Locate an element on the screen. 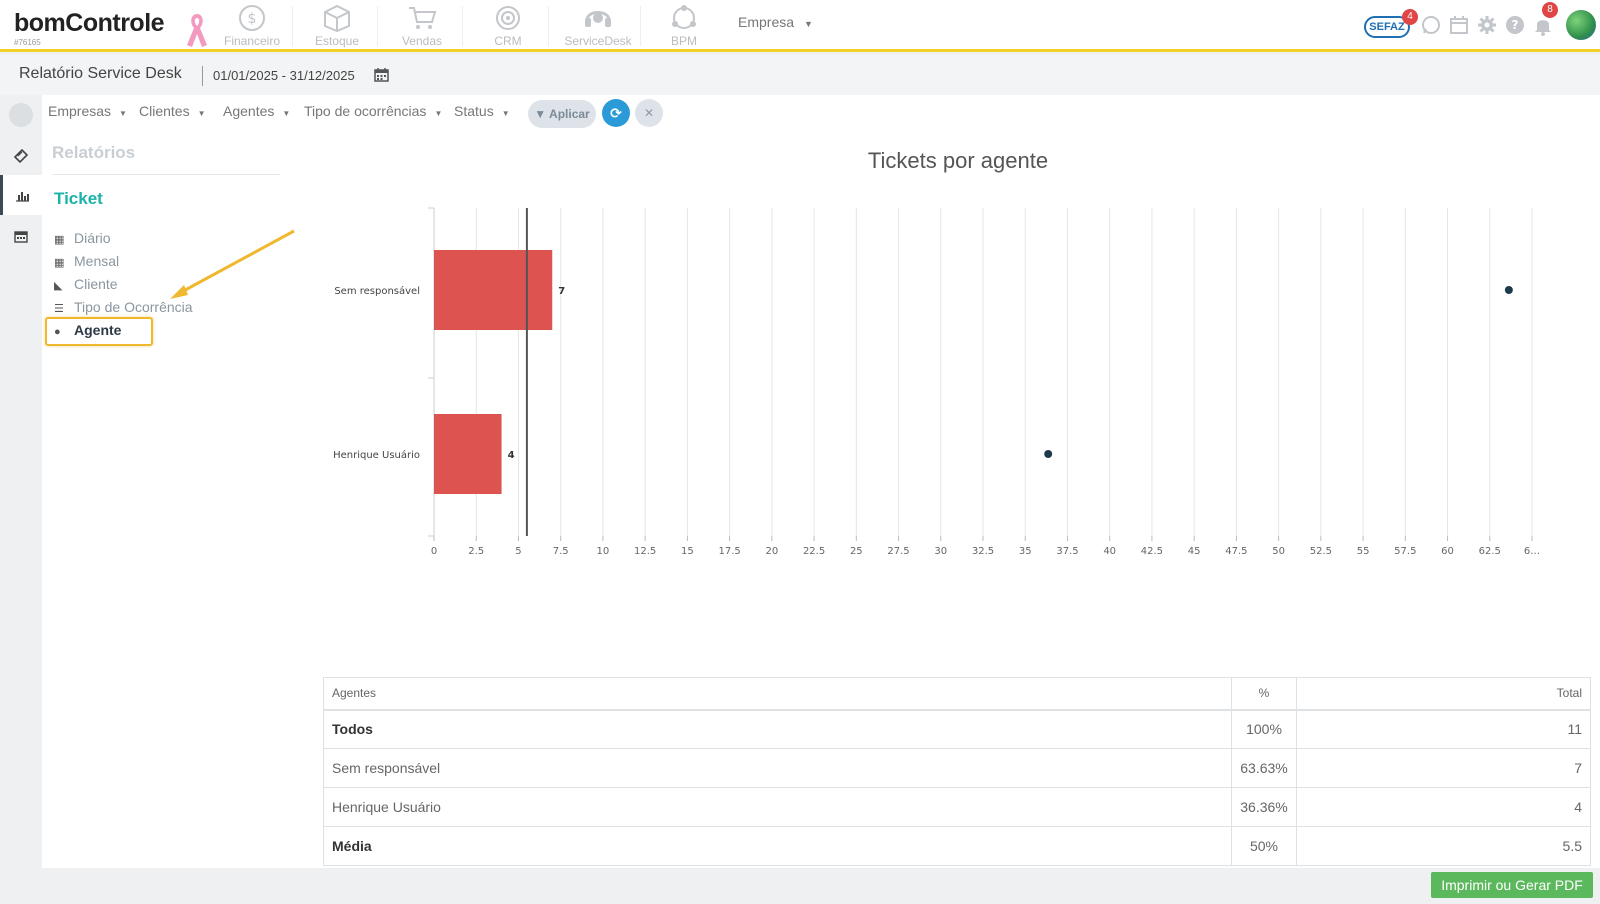 The height and width of the screenshot is (904, 1600). category-label: Sem responsável is located at coordinates (377, 291).